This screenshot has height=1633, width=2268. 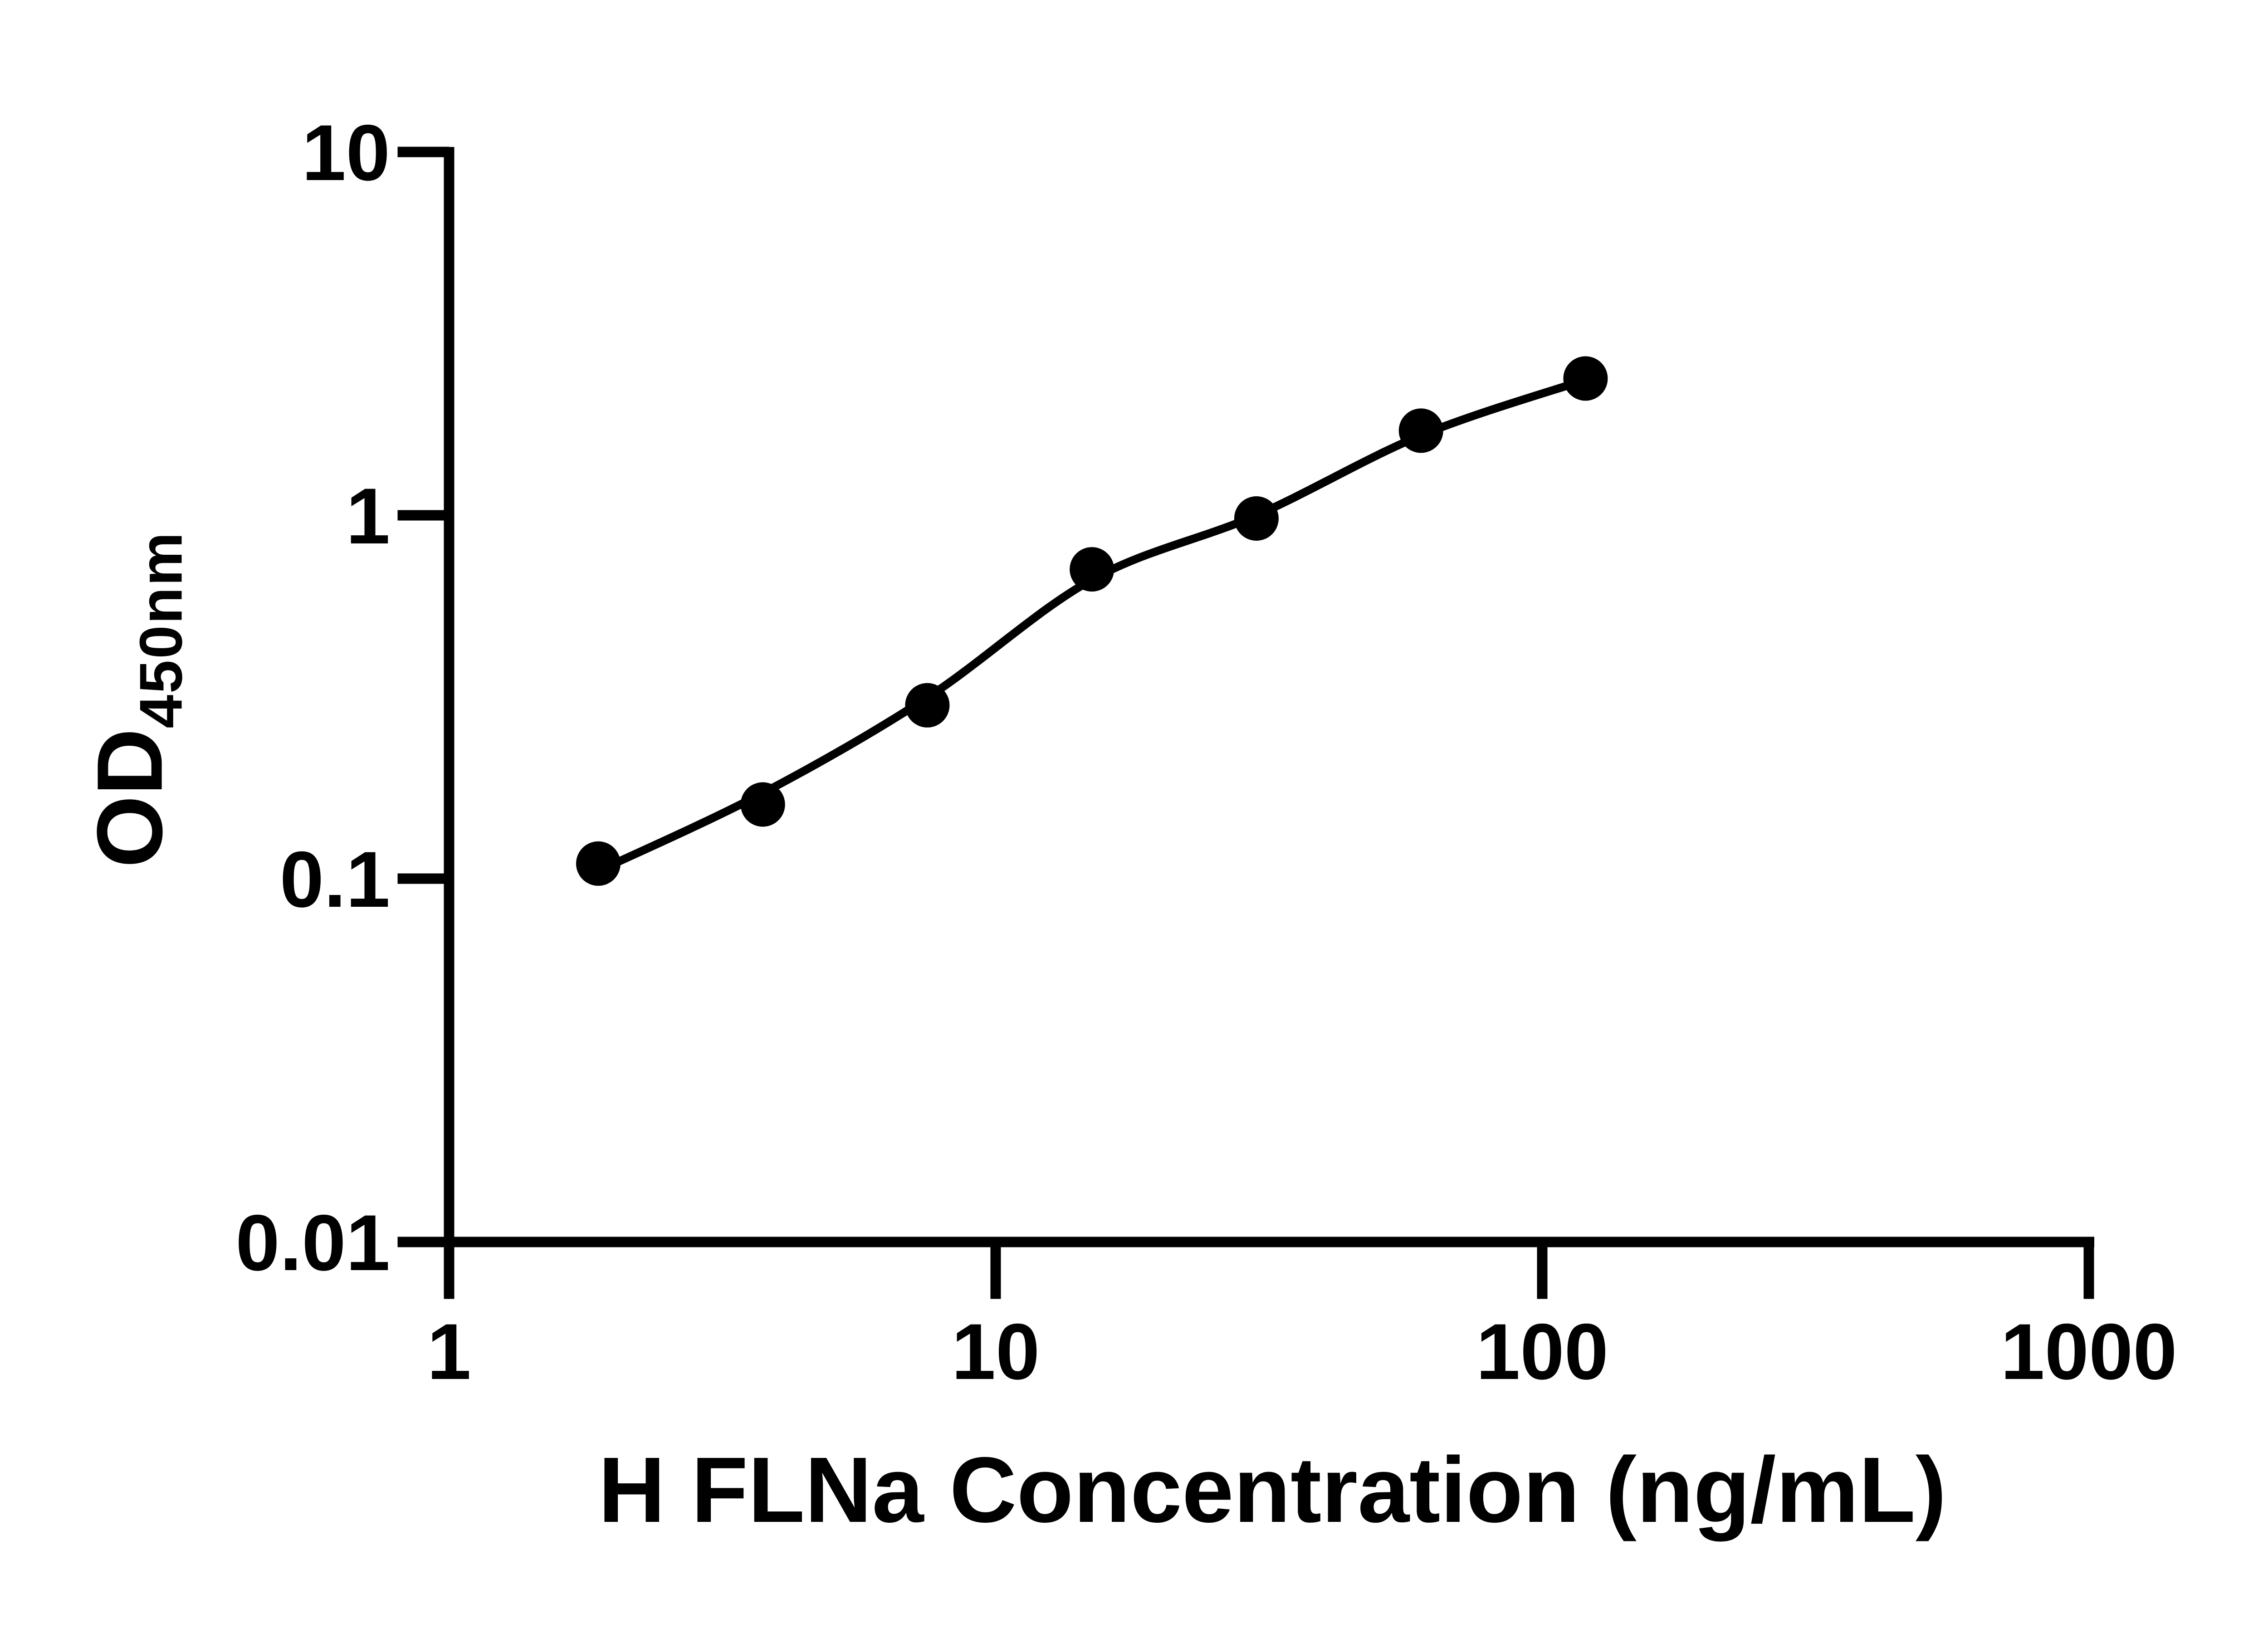 What do you see at coordinates (335, 880) in the screenshot?
I see `y-tick-label: 0.1` at bounding box center [335, 880].